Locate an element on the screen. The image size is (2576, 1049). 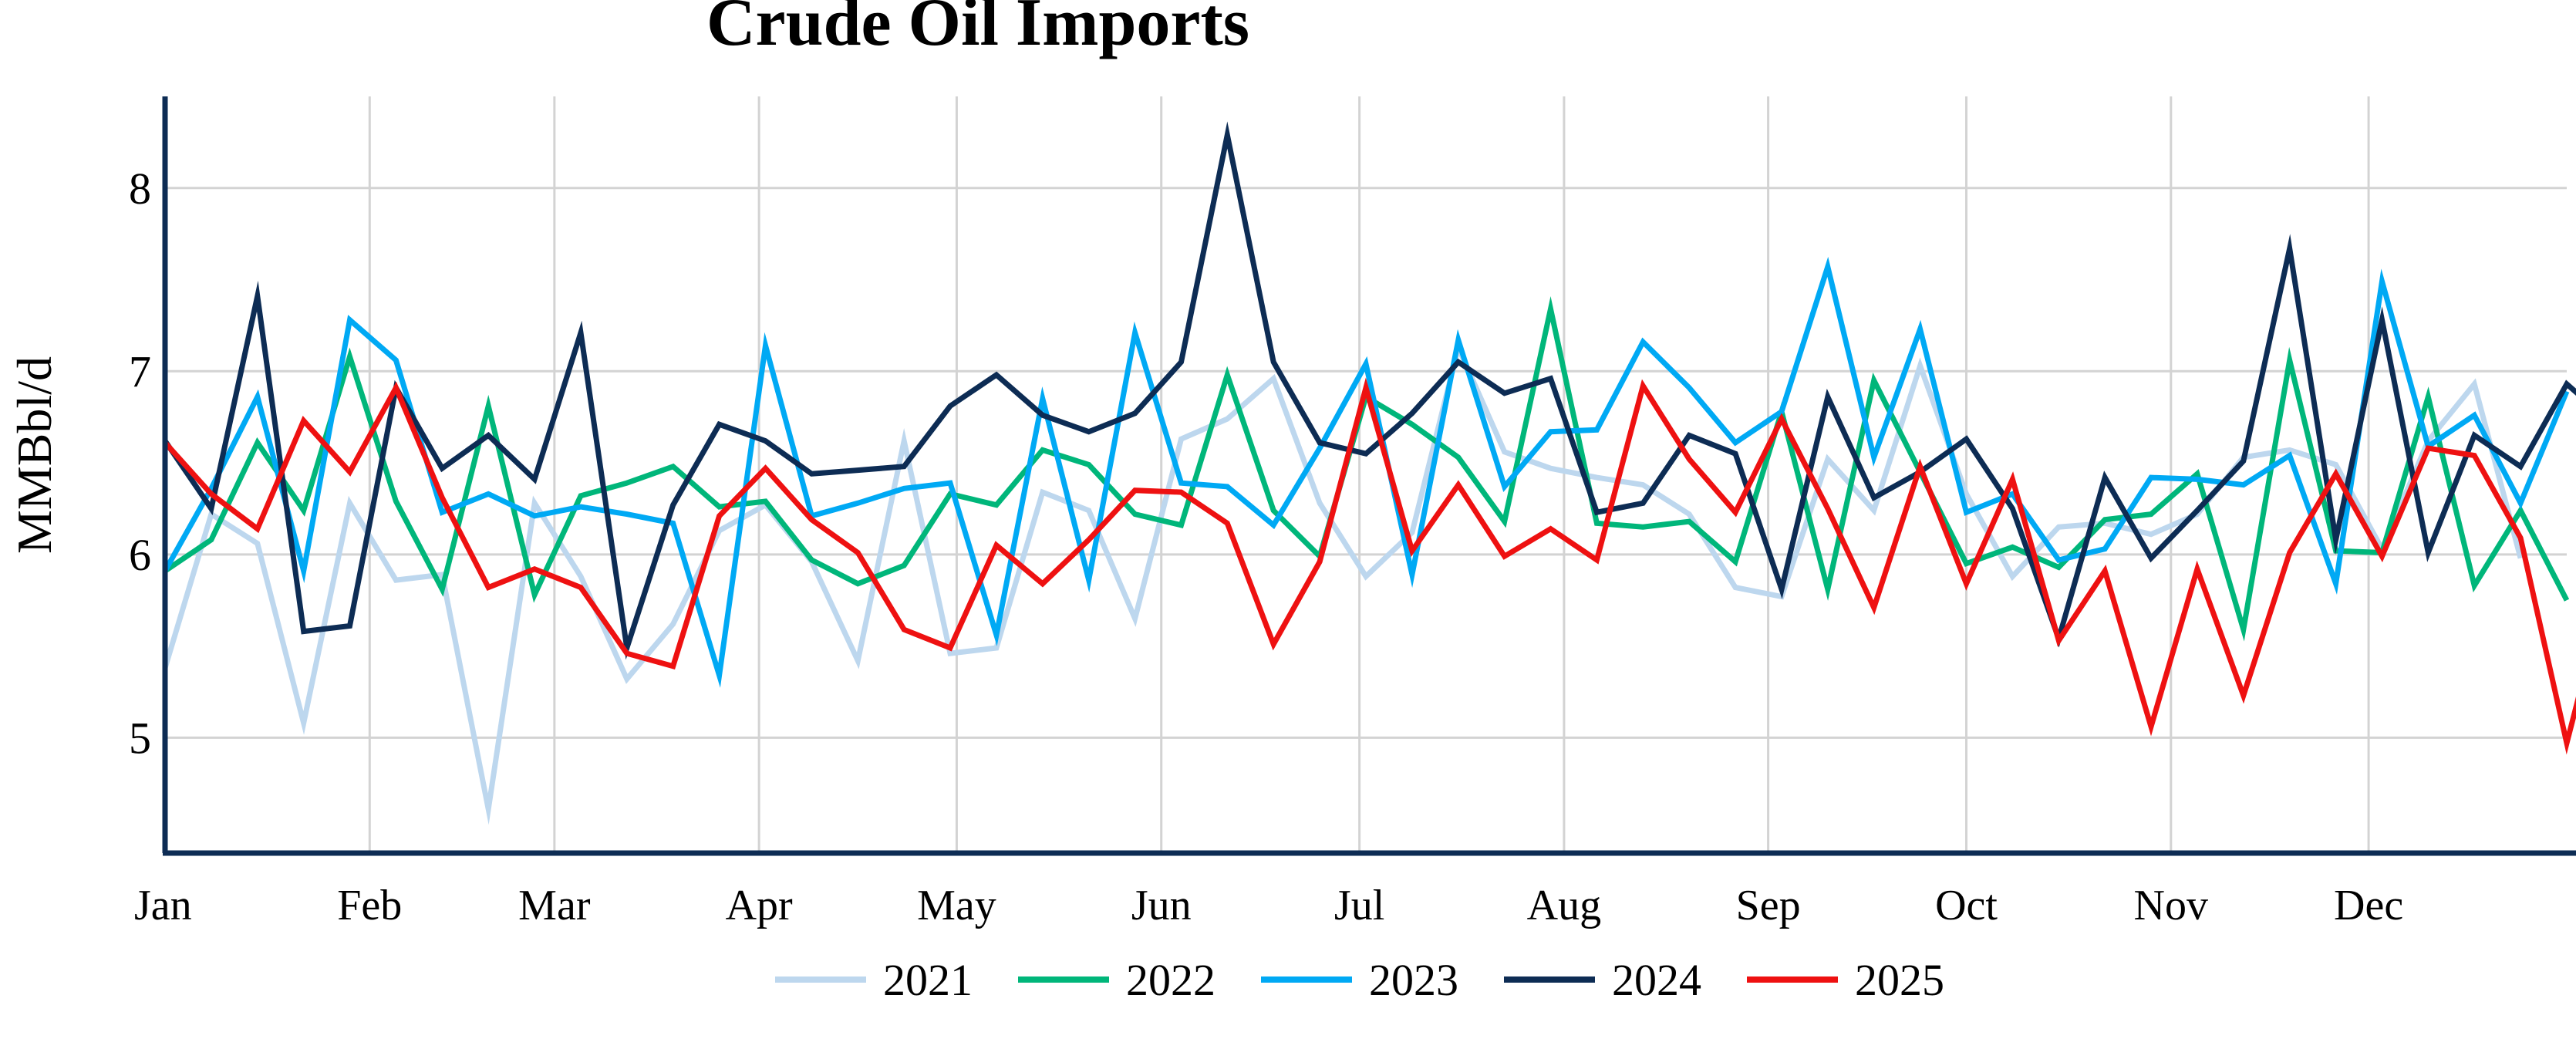
x-tick-label: Nov is located at coordinates (2171, 905).